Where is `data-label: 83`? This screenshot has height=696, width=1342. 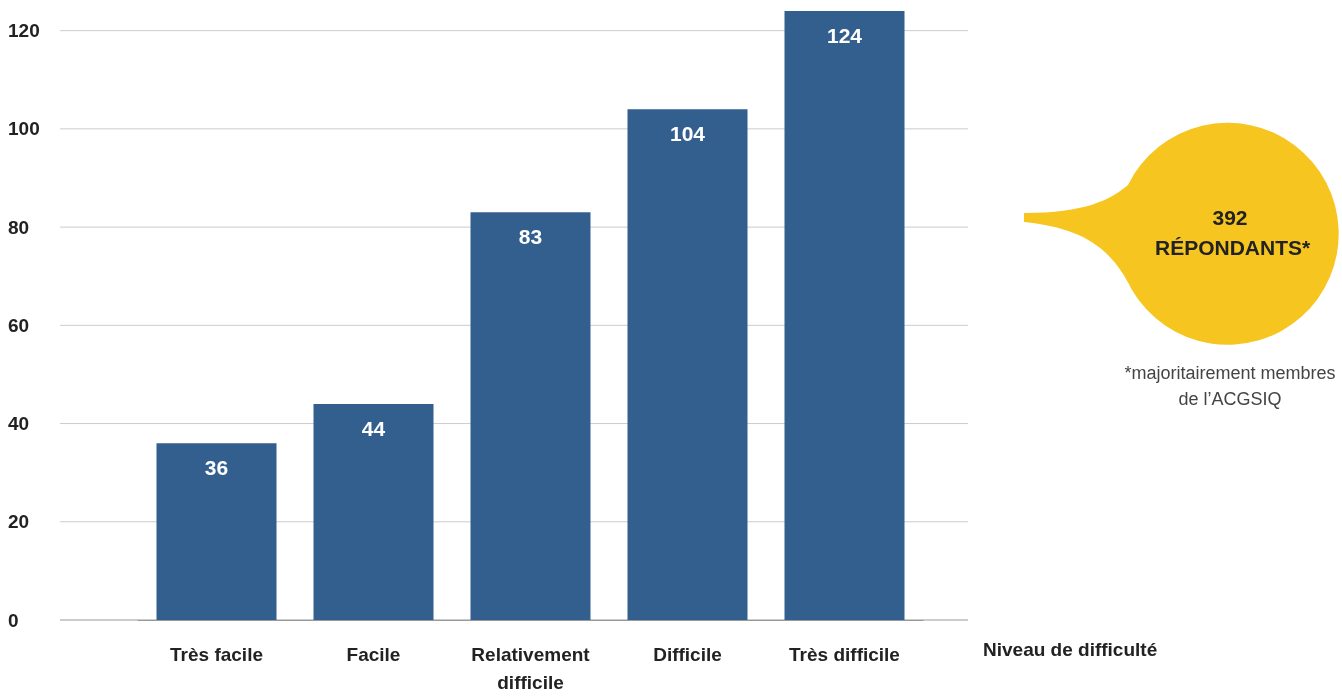
data-label: 83 is located at coordinates (530, 237).